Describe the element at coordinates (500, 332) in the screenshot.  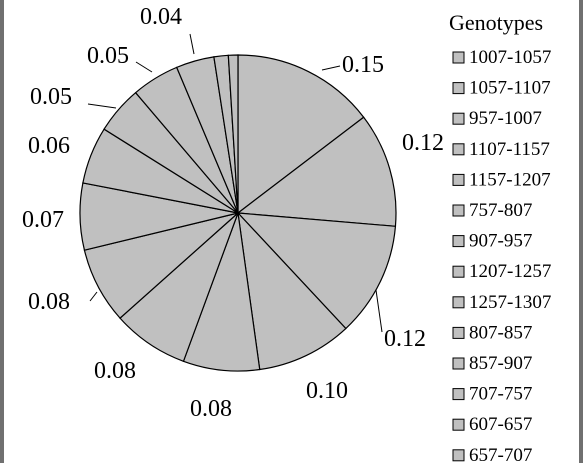
I see `legend-label-807-857: 807-857` at that location.